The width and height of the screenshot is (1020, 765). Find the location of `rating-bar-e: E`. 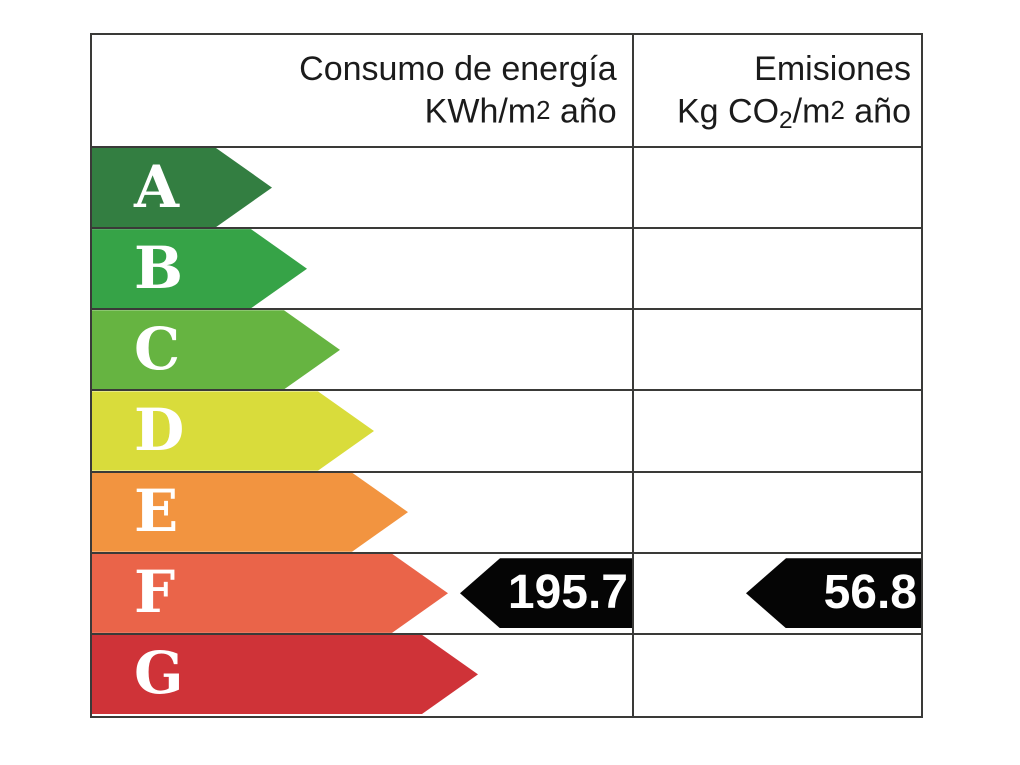

rating-bar-e: E is located at coordinates (250, 512).